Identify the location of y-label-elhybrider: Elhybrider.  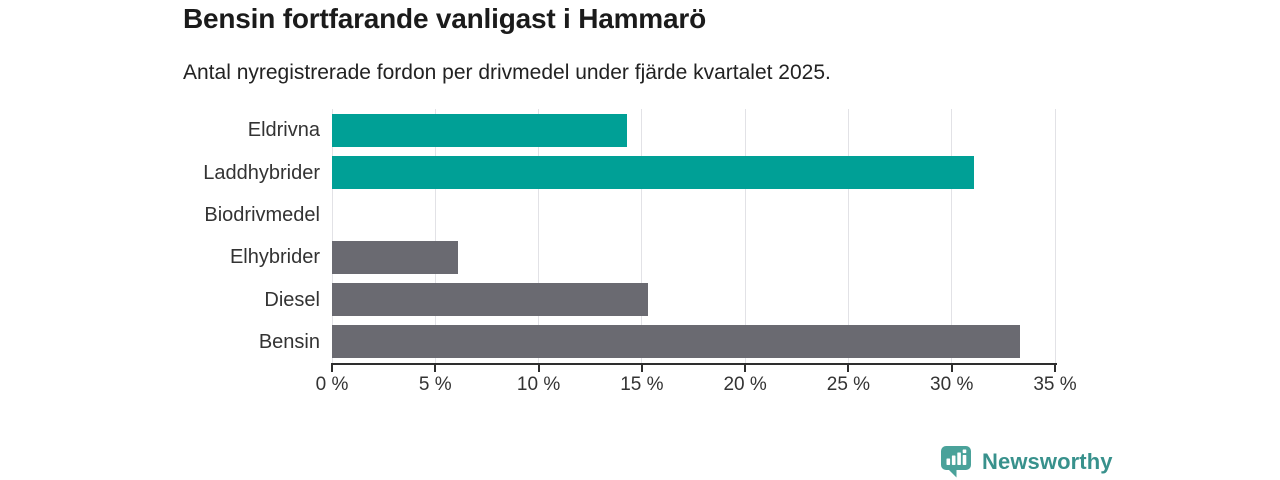
(274, 257).